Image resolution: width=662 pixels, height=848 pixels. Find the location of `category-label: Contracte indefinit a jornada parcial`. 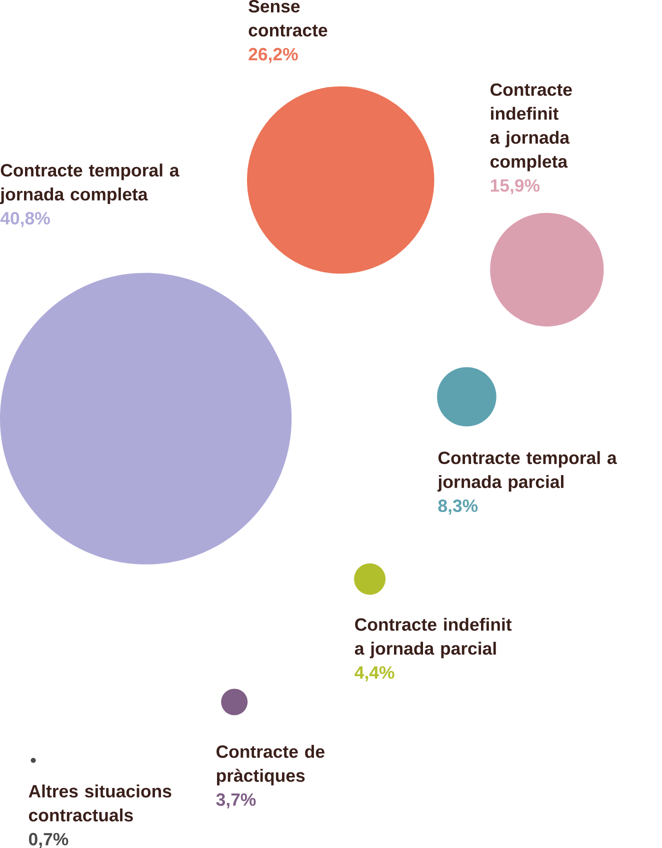

category-label: Contracte indefinit a jornada parcial is located at coordinates (433, 638).